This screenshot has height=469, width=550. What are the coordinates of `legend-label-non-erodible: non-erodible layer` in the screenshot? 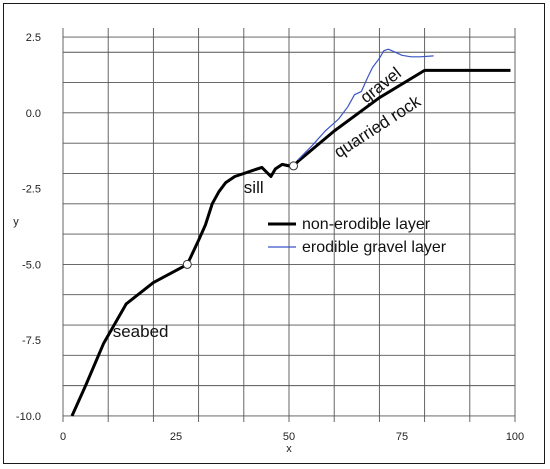 It's located at (366, 224).